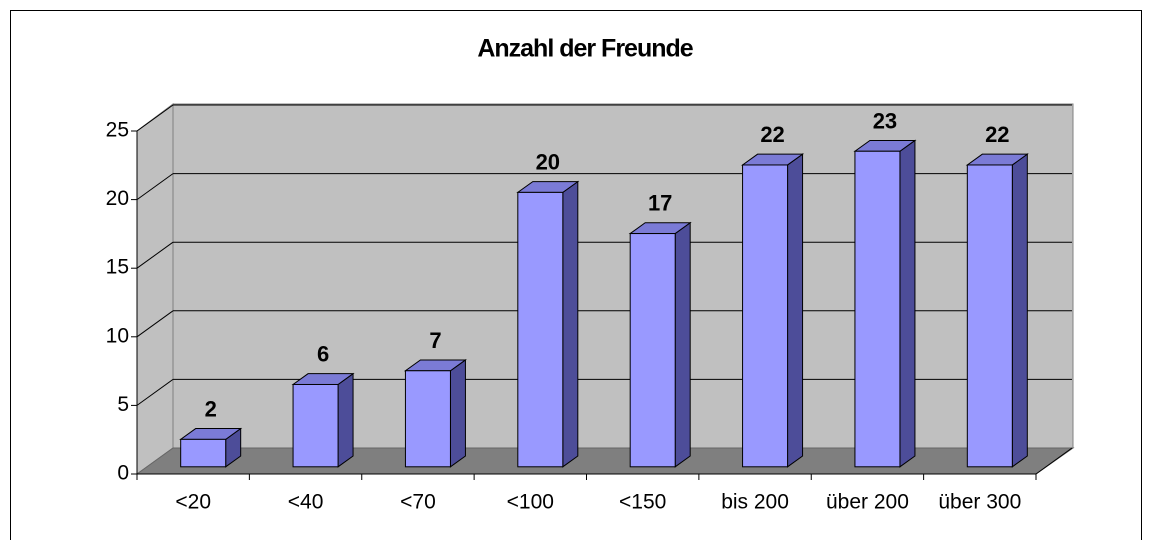 The width and height of the screenshot is (1153, 540). I want to click on x-tick-label: <100, so click(530, 502).